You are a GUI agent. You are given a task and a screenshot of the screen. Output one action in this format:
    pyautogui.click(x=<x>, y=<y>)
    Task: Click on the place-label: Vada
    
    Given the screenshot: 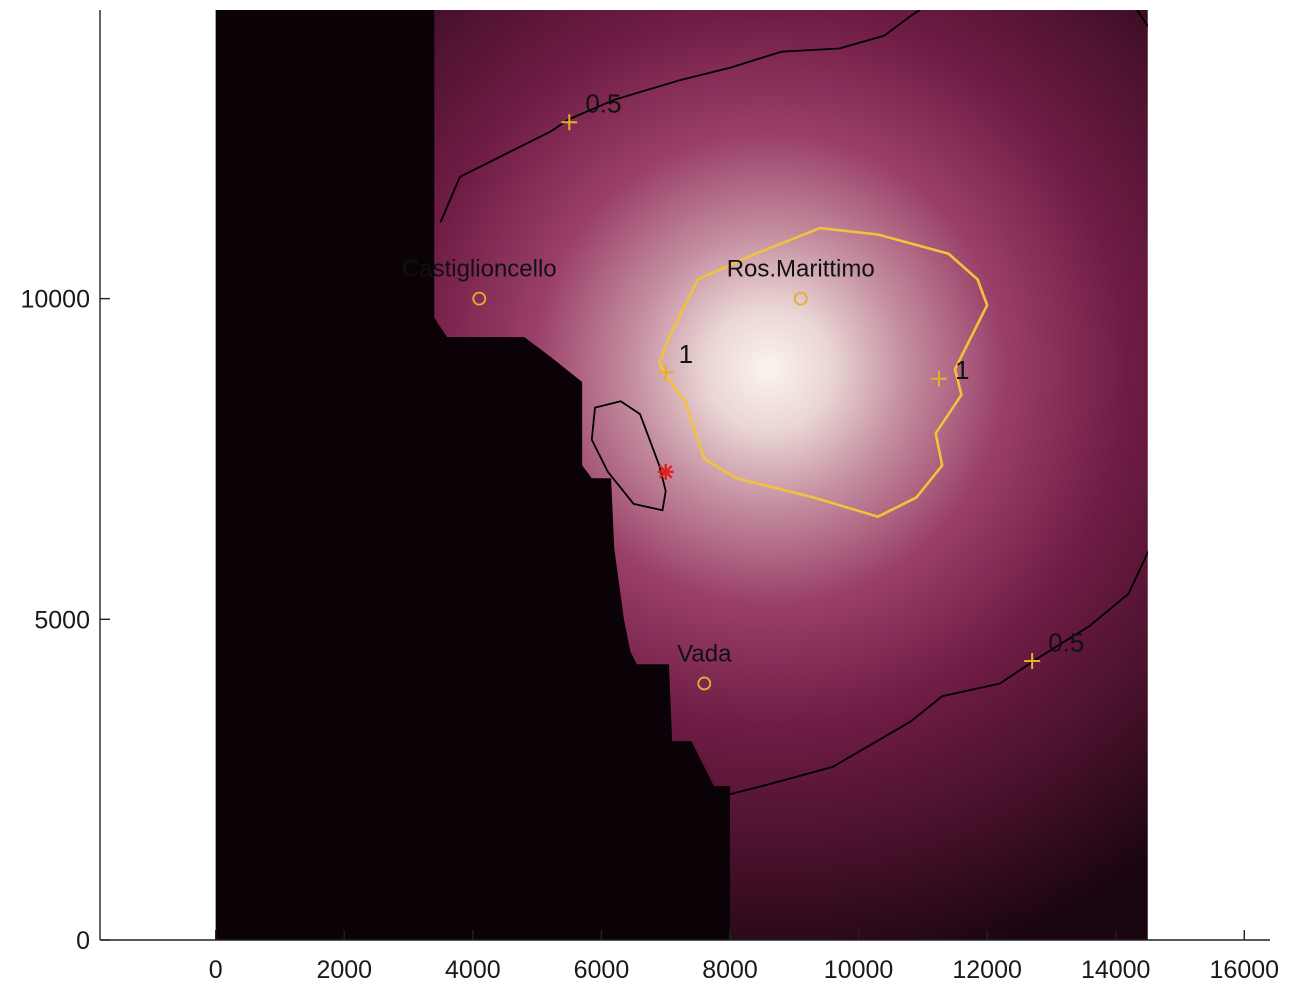 What is the action you would take?
    pyautogui.click(x=704, y=653)
    